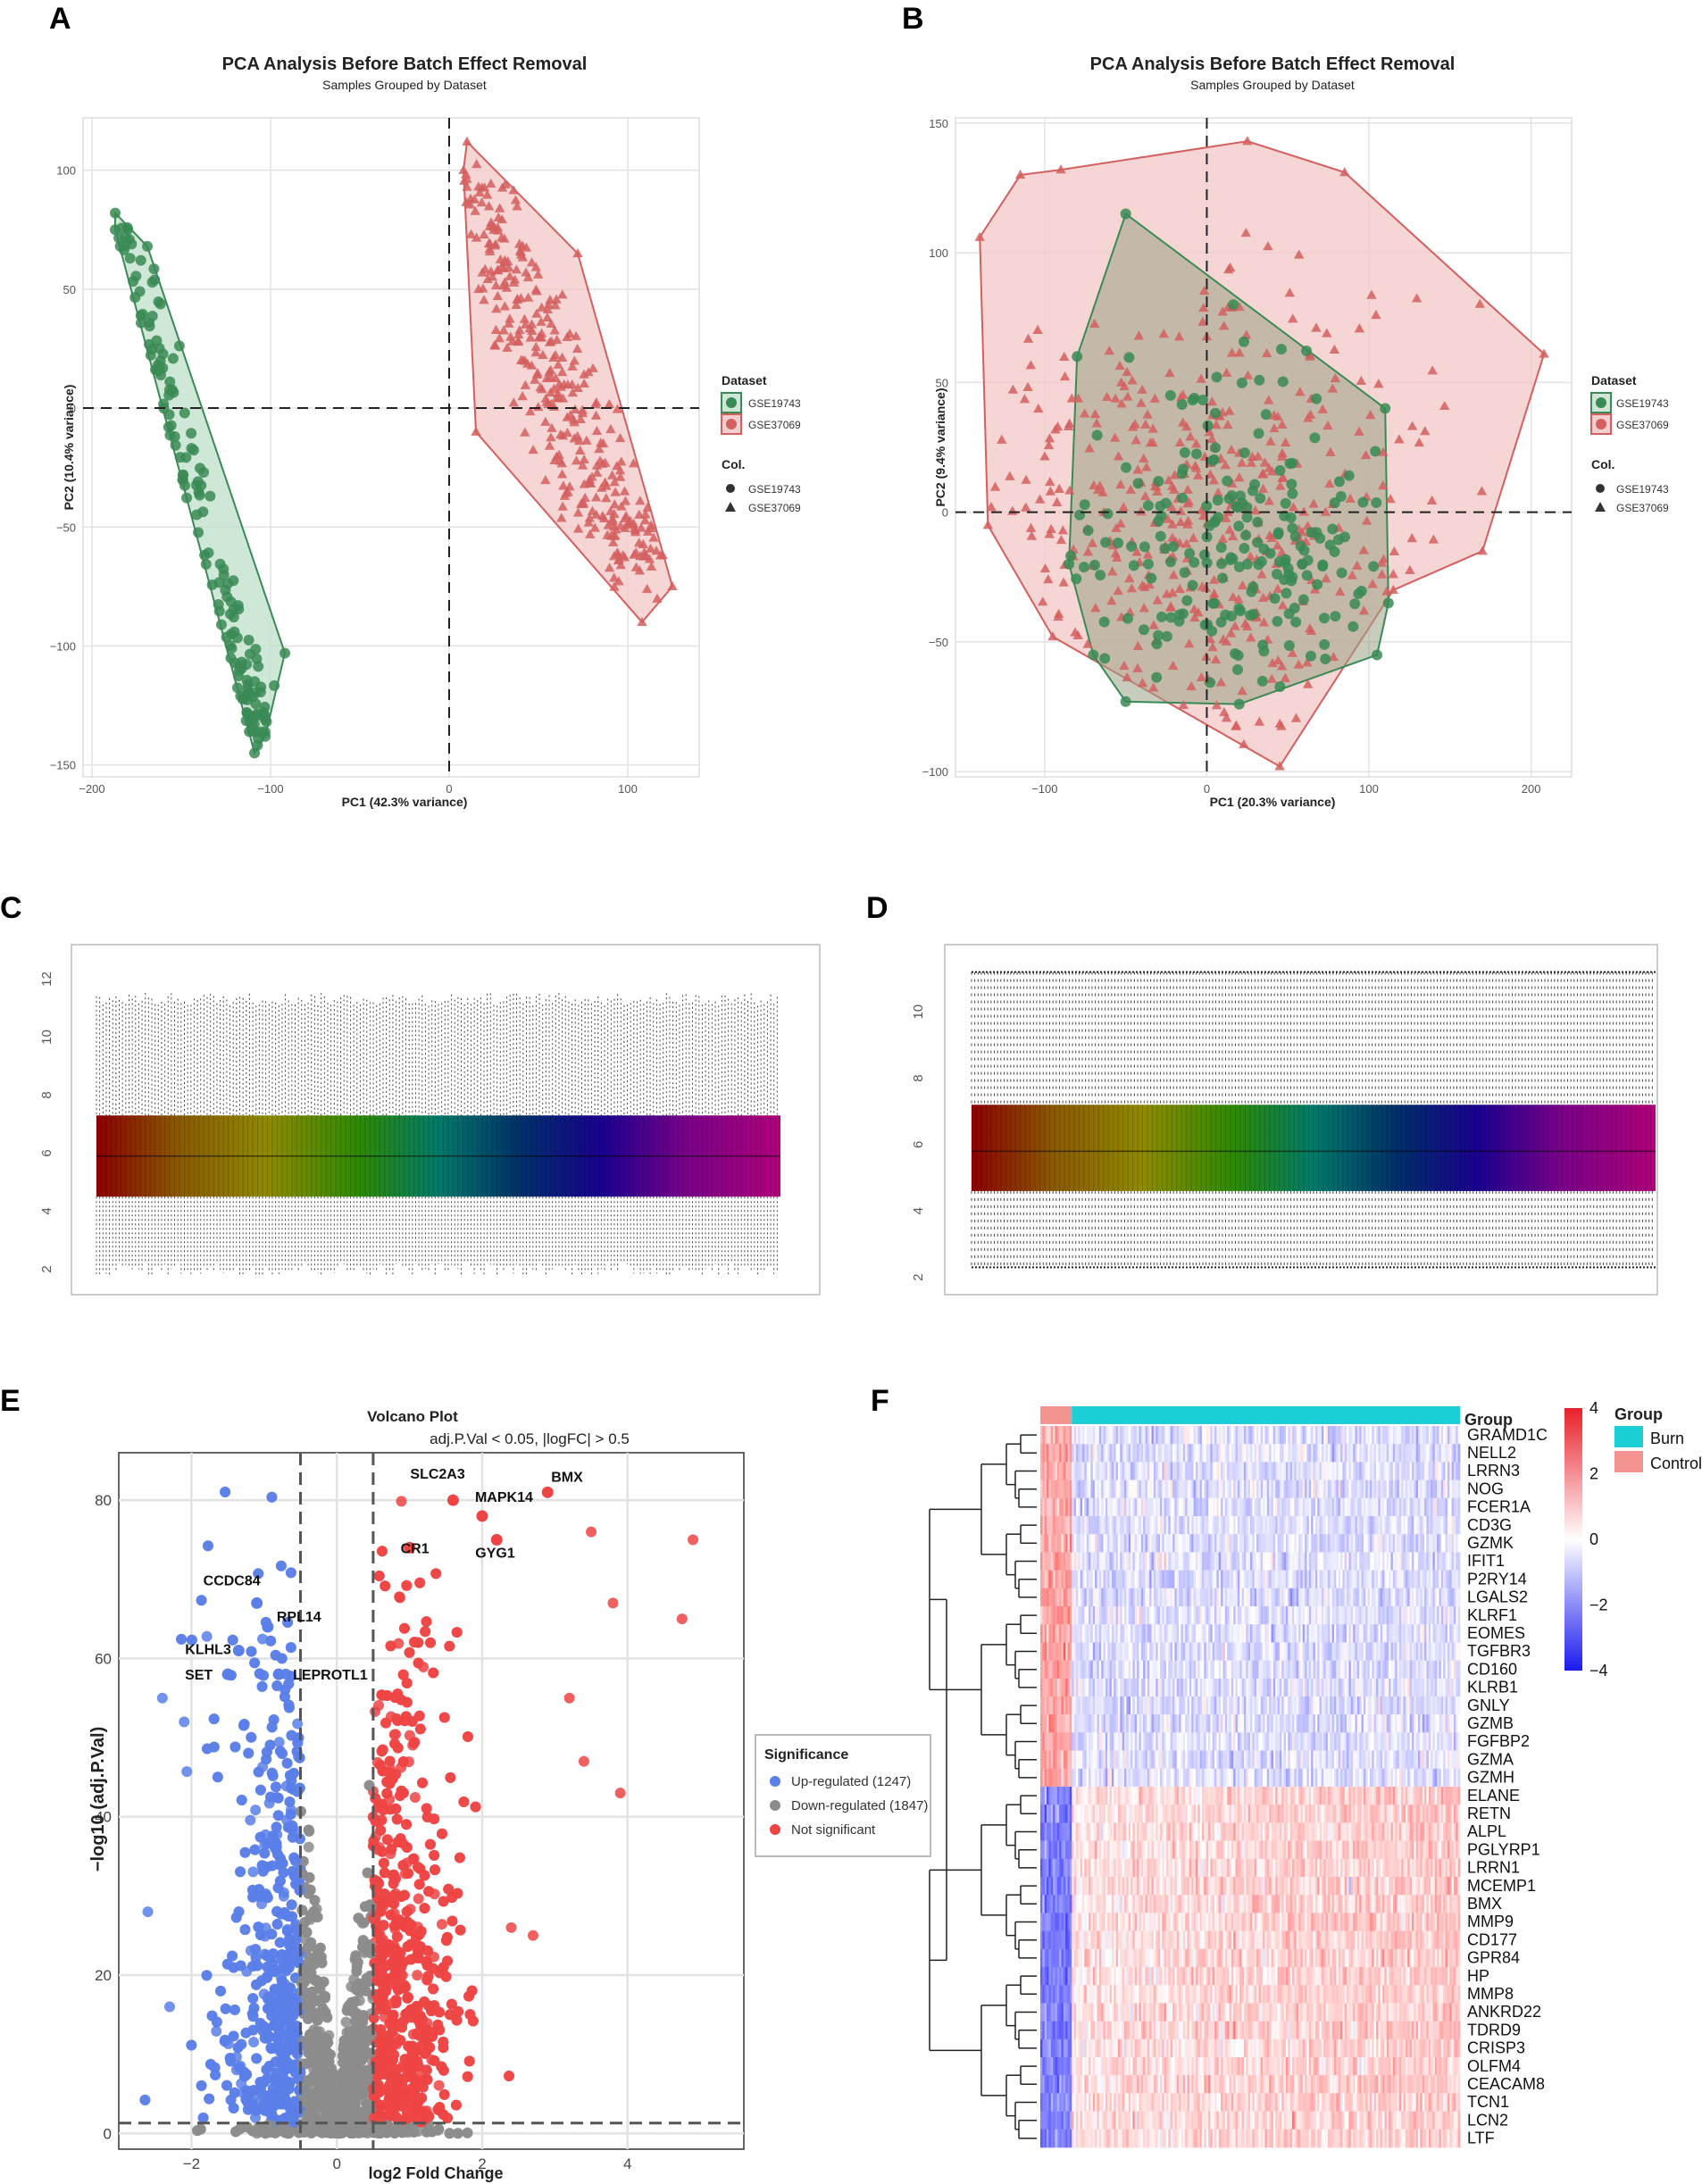  Describe the element at coordinates (46, 1037) in the screenshot. I see `y-tick-label: 10` at that location.